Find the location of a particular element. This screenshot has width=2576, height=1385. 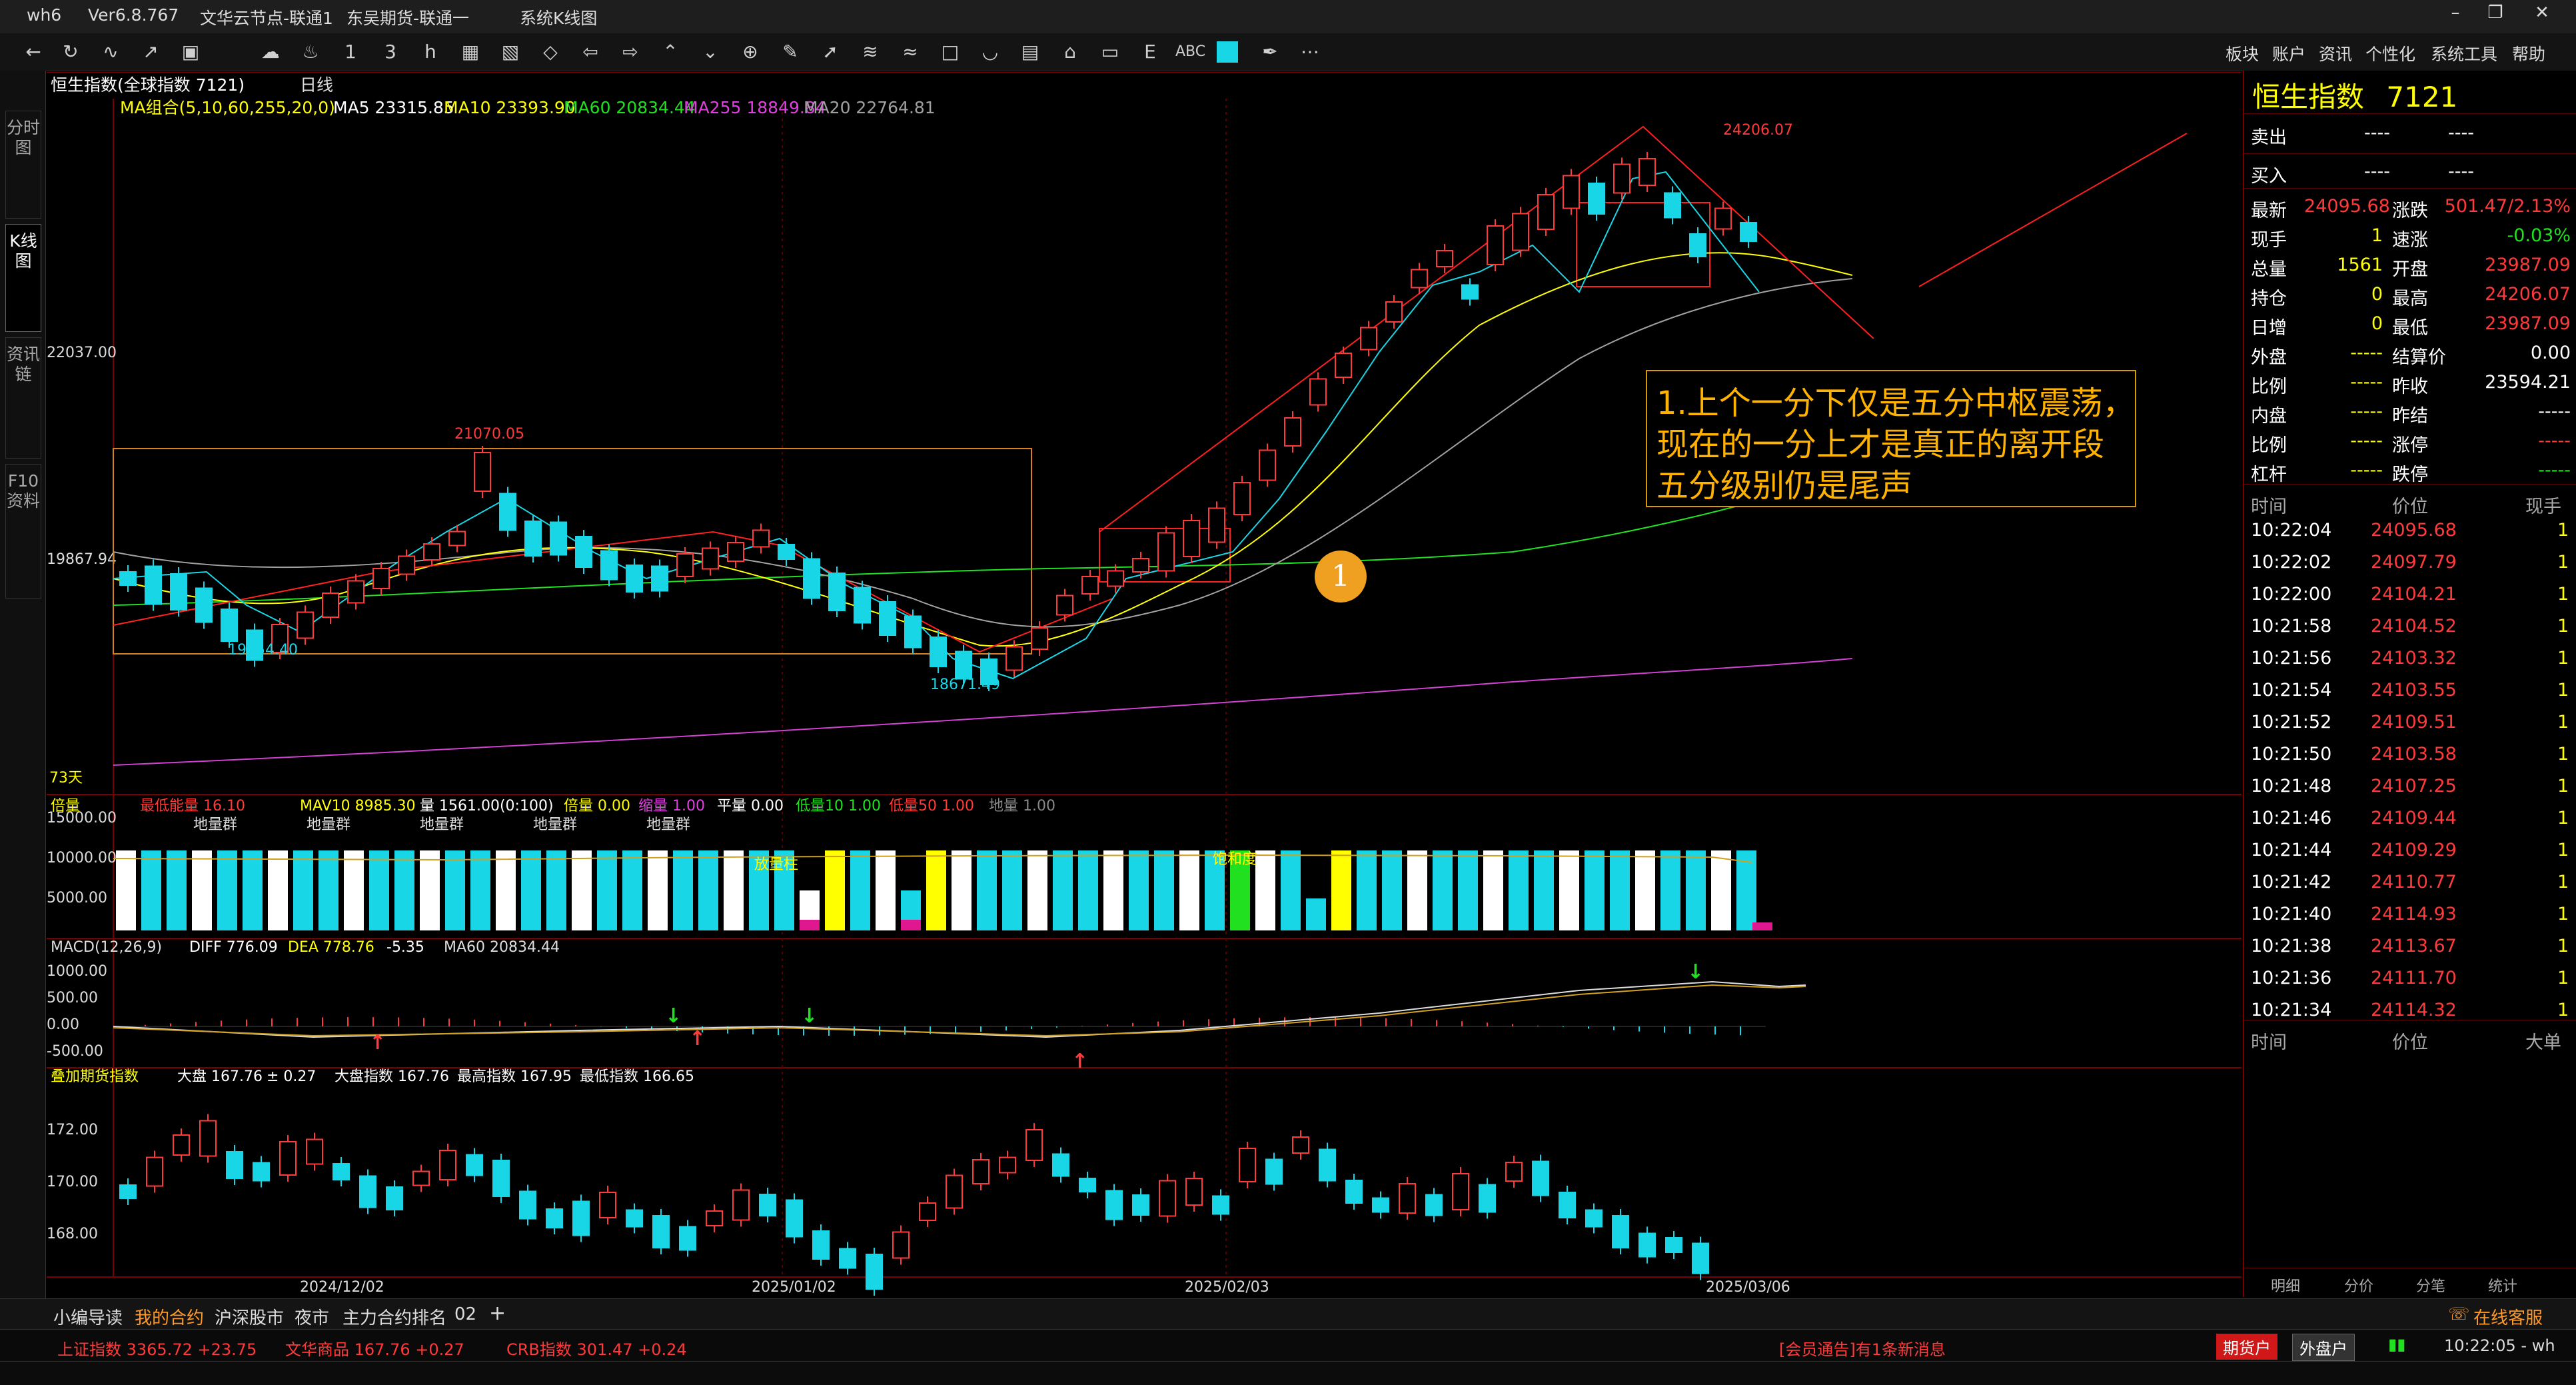

server-node-1: 文华云节点-联通1 is located at coordinates (267, 18).